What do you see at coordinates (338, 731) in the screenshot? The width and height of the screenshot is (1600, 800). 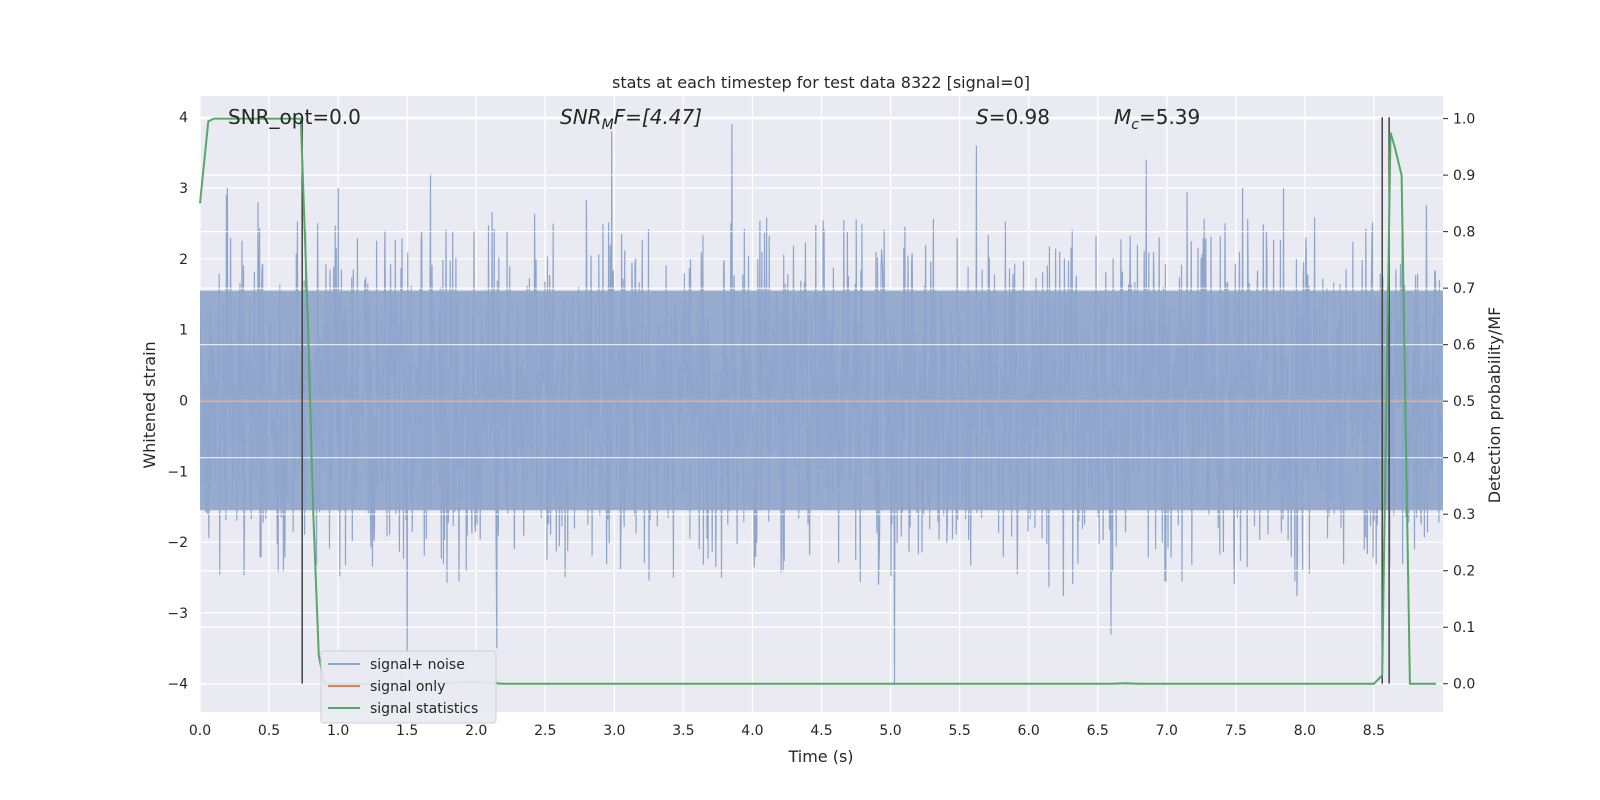 I see `x-tick-label: 1.0` at bounding box center [338, 731].